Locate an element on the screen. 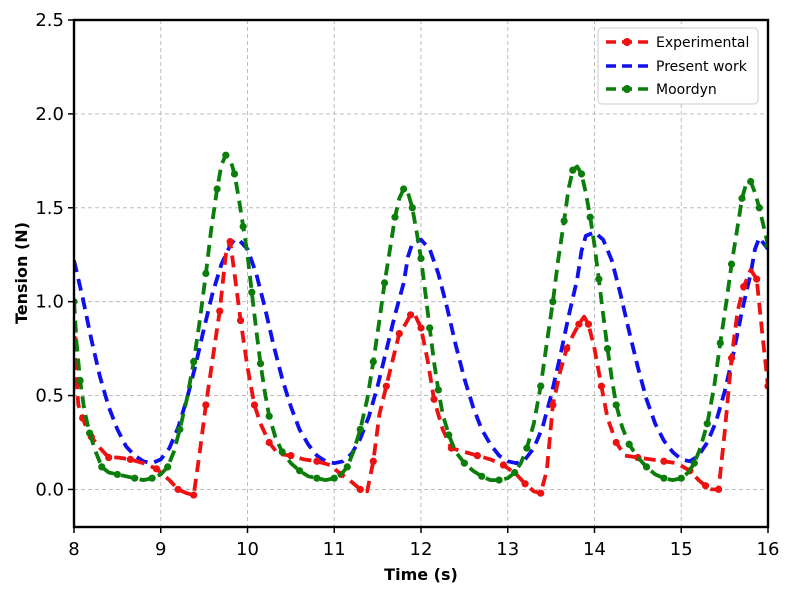 This screenshot has height=595, width=793. legend: Experimental Present work Moordyn is located at coordinates (678, 66).